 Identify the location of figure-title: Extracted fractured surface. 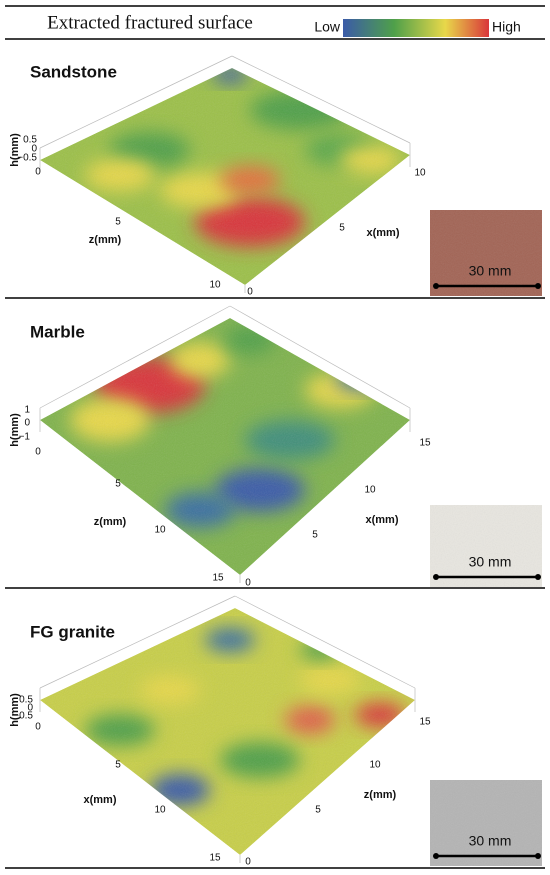
(150, 22).